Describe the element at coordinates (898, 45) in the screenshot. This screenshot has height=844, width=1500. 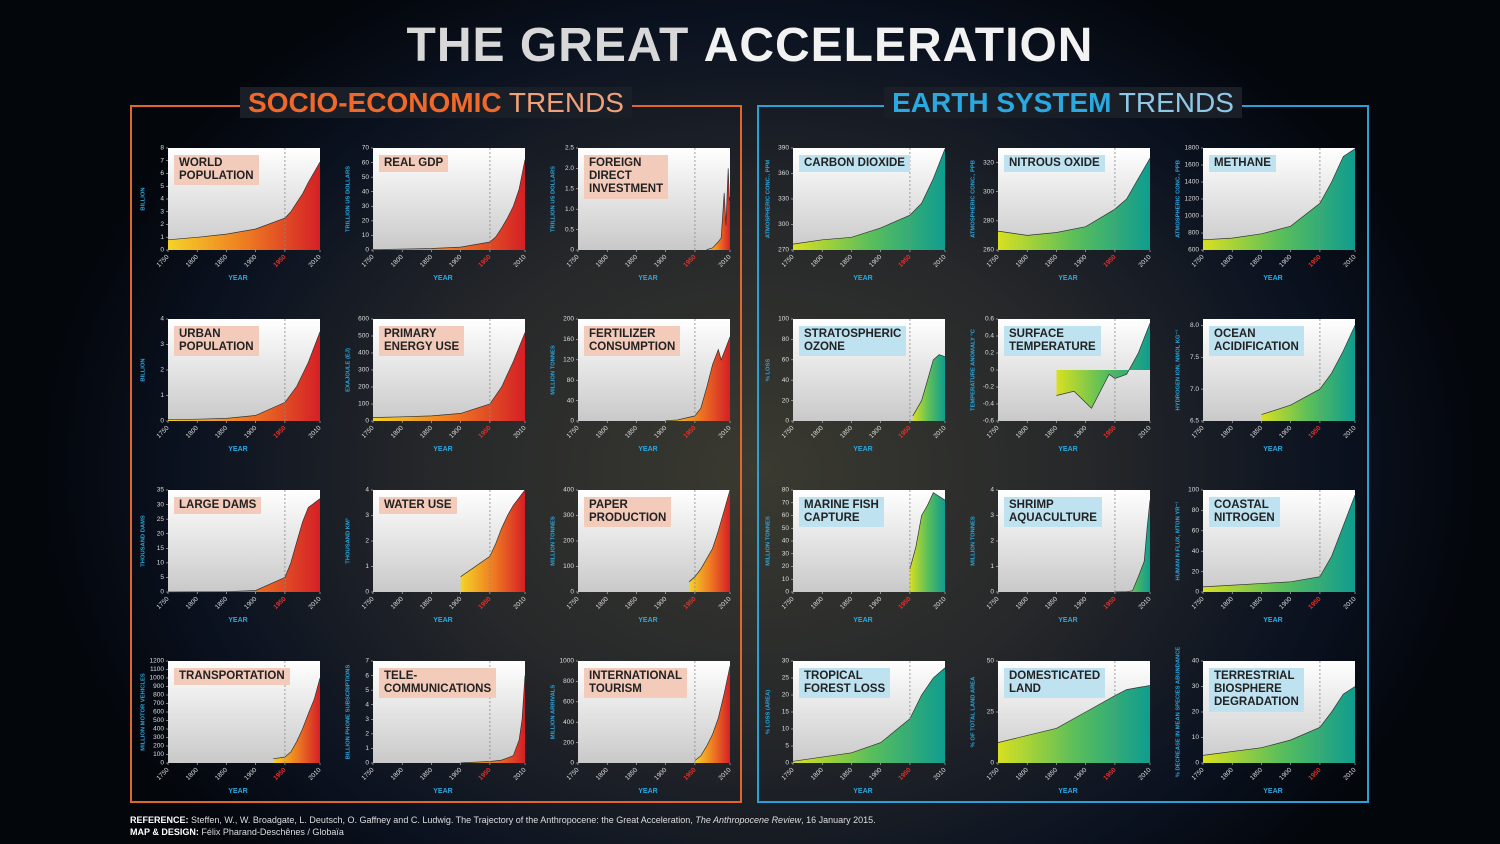
I see `title-bold: ACCELERATION` at that location.